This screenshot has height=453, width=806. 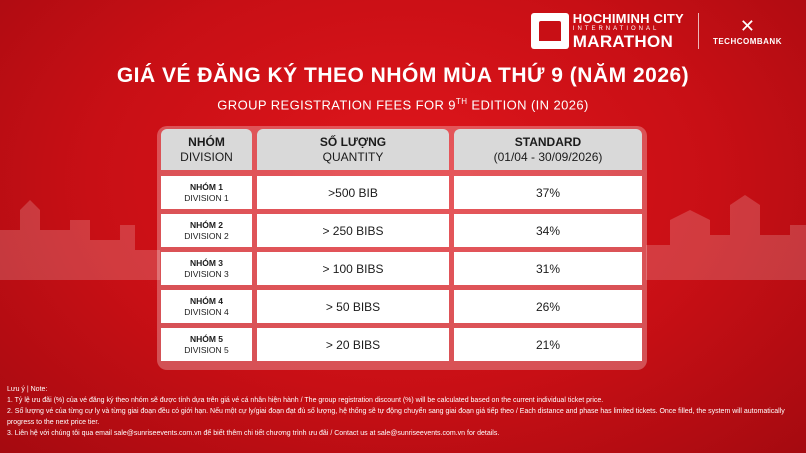 What do you see at coordinates (548, 306) in the screenshot?
I see `discount-cell: 26%` at bounding box center [548, 306].